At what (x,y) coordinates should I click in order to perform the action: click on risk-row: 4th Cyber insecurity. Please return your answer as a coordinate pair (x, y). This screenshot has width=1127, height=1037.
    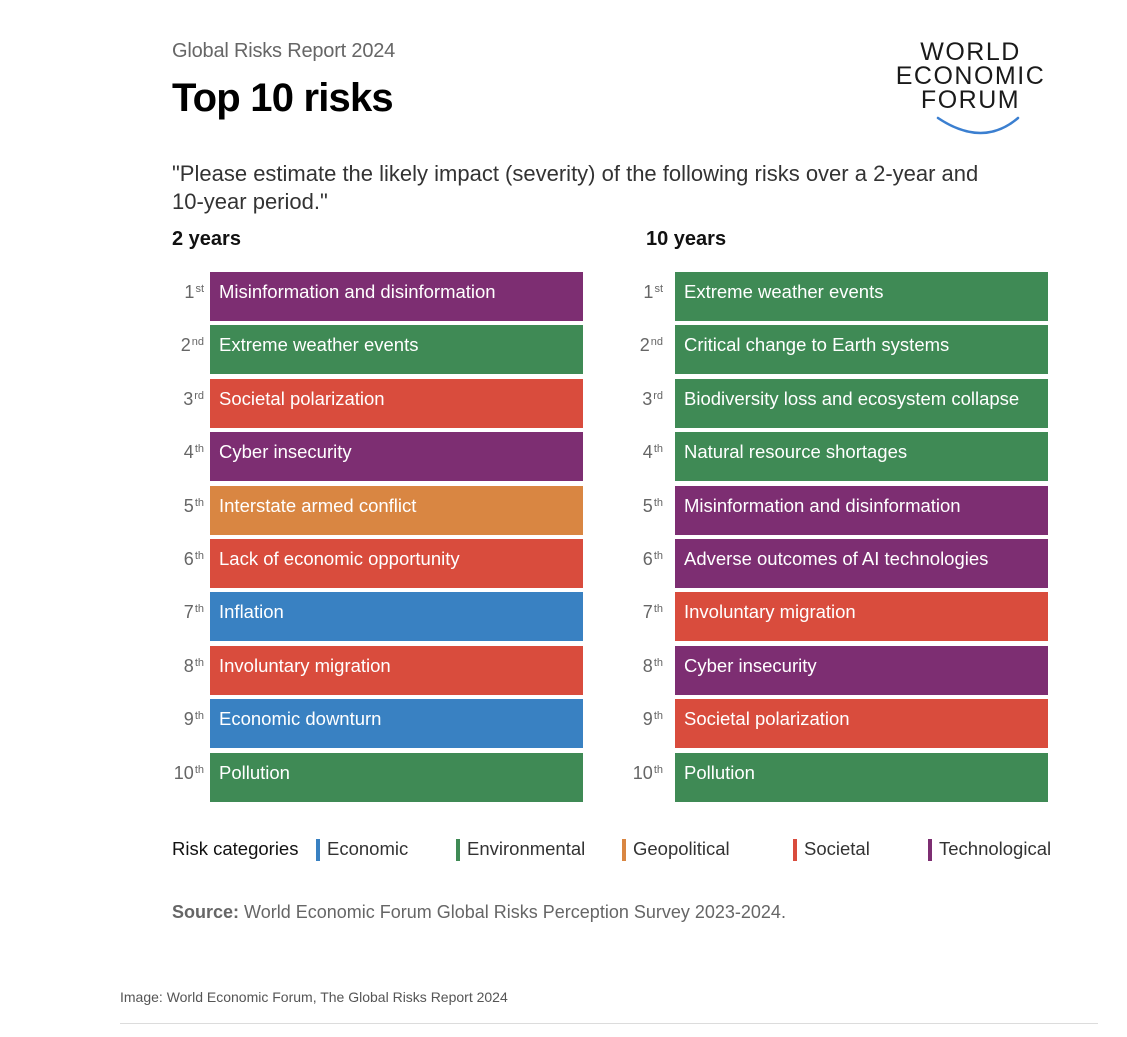
    Looking at the image, I should click on (378, 457).